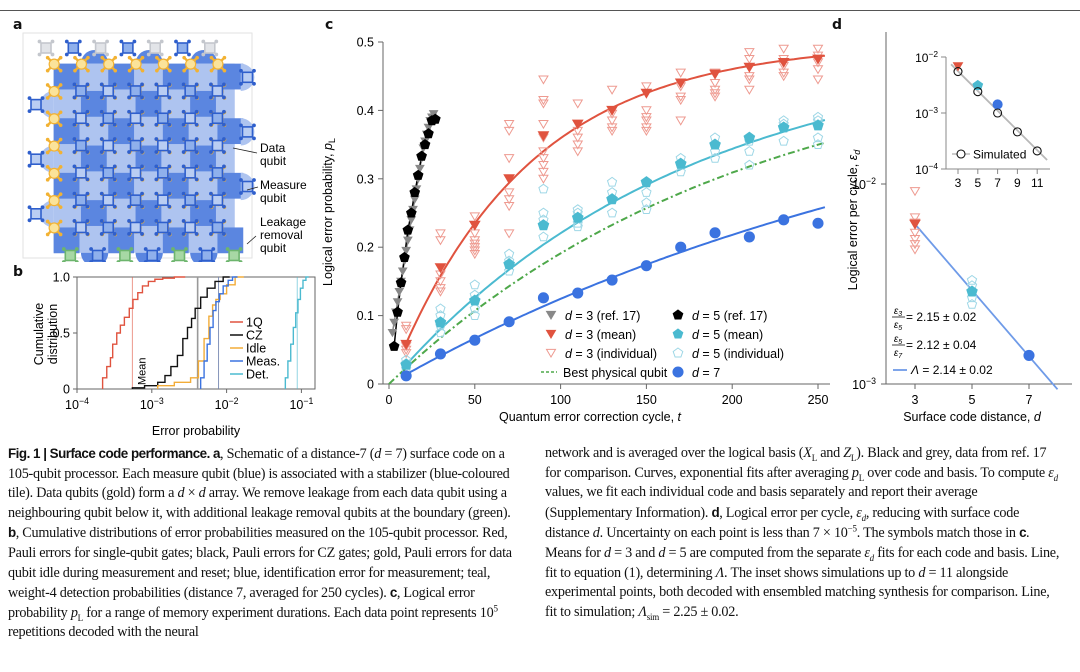  I want to click on panel-label-a: a, so click(18, 25).